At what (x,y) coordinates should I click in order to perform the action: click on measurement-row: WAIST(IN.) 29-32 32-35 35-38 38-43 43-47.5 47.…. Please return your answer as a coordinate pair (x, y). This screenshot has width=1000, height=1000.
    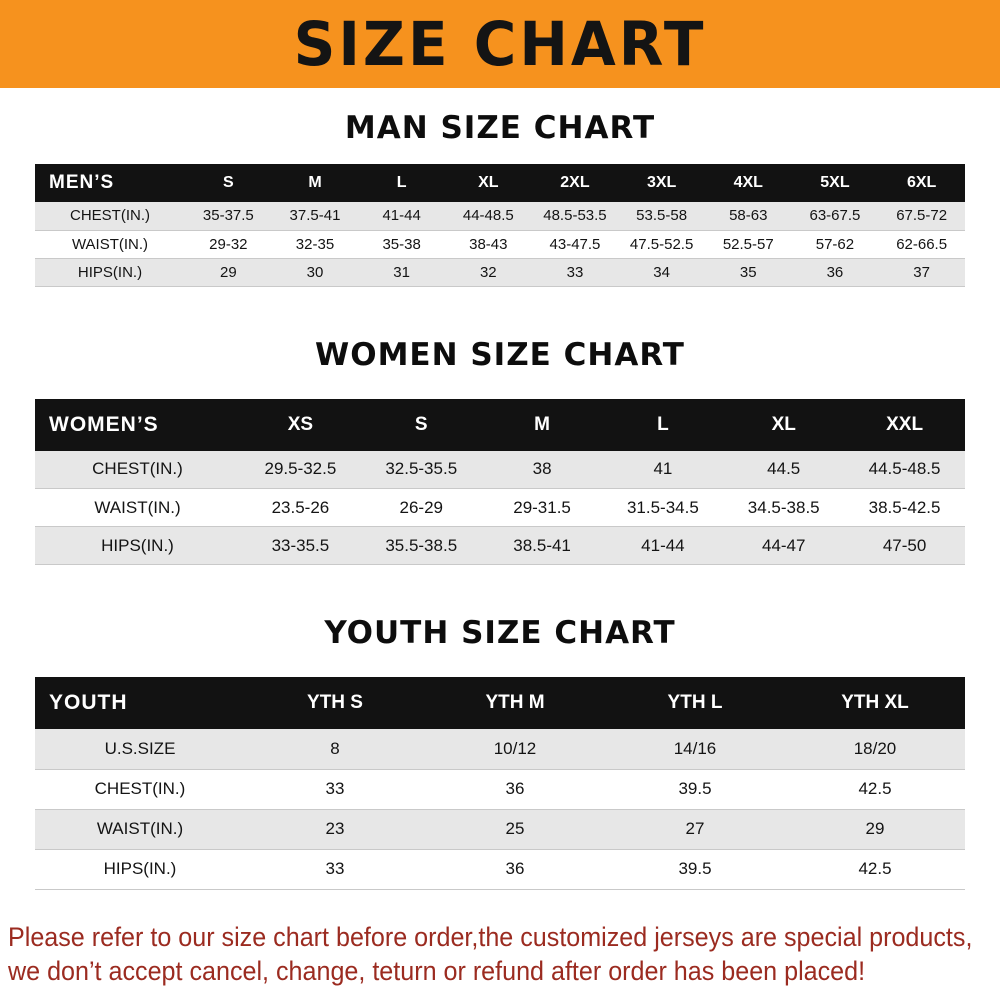
    Looking at the image, I should click on (500, 244).